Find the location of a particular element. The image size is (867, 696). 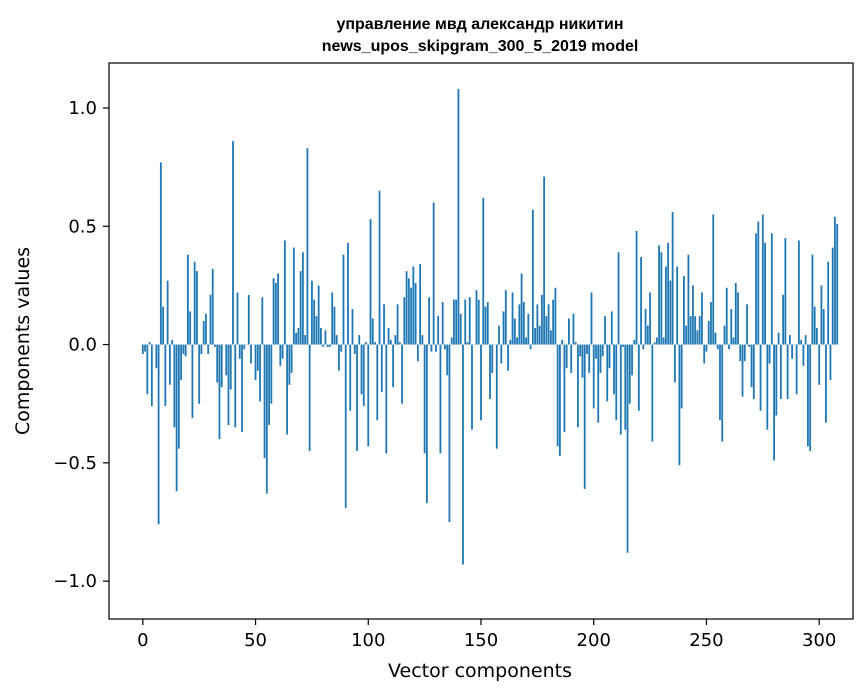

y-tick-label: 0.0 is located at coordinates (82, 345).